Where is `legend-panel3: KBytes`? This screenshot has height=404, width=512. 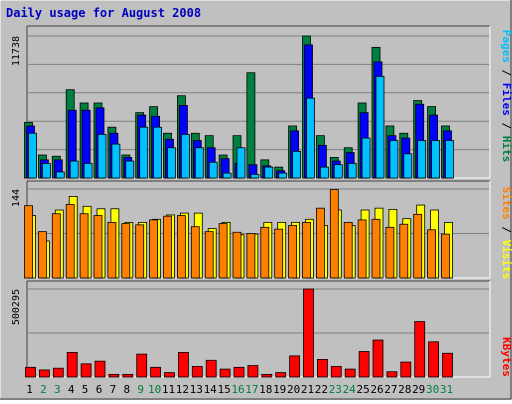 legend-panel3: KBytes is located at coordinates (506, 357).